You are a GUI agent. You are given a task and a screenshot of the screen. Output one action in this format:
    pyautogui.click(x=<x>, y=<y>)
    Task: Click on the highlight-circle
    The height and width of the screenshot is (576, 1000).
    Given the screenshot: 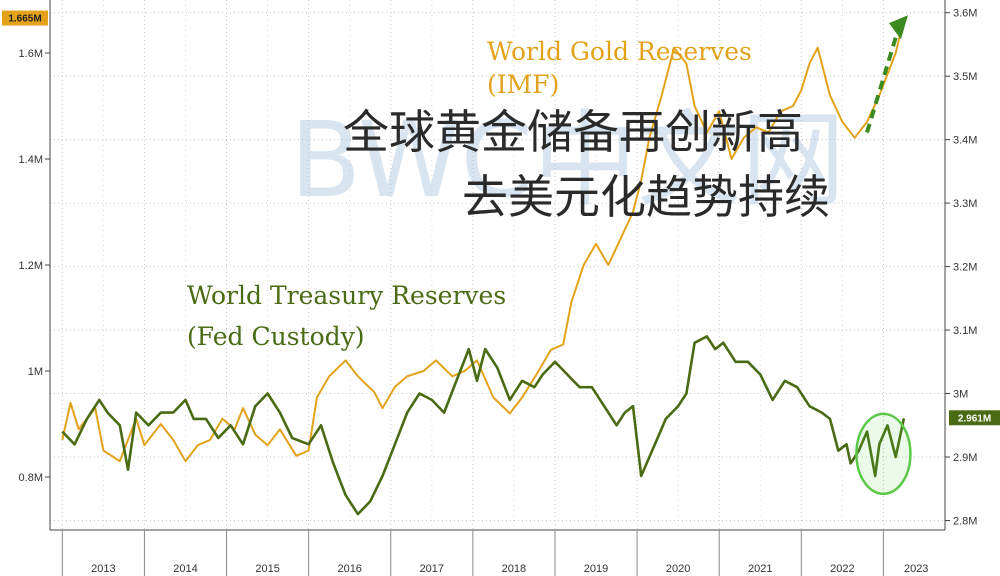 What is the action you would take?
    pyautogui.click(x=883, y=454)
    